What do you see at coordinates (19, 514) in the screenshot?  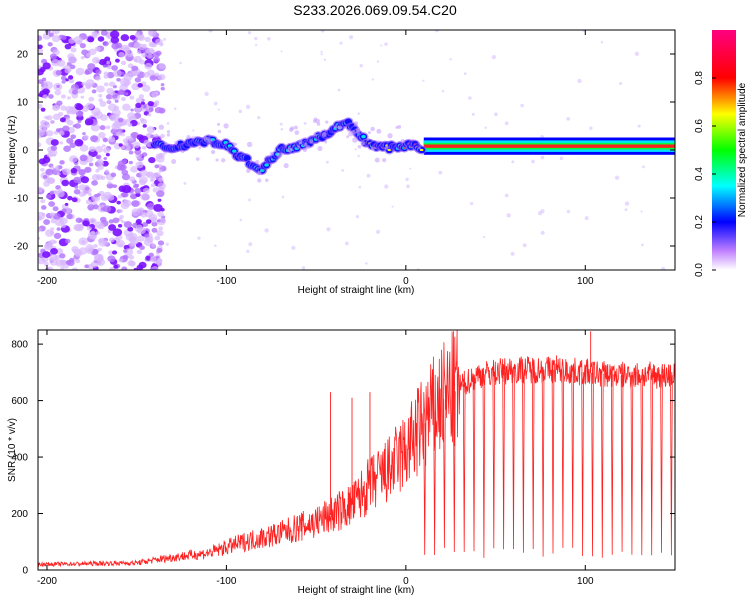 I see `snr-ytick-label: 200` at bounding box center [19, 514].